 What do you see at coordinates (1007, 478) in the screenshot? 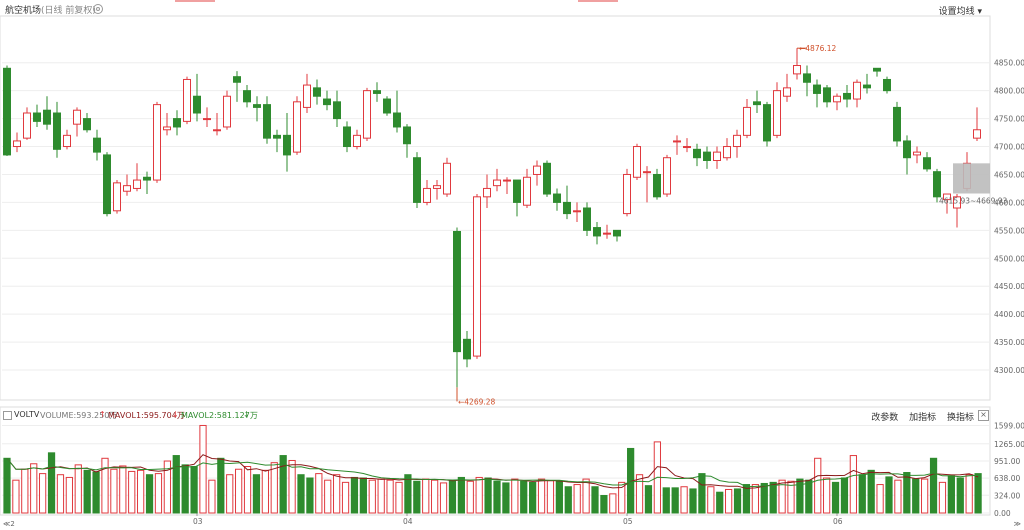
I see `volume-tick-label: 638.00` at bounding box center [1007, 478].